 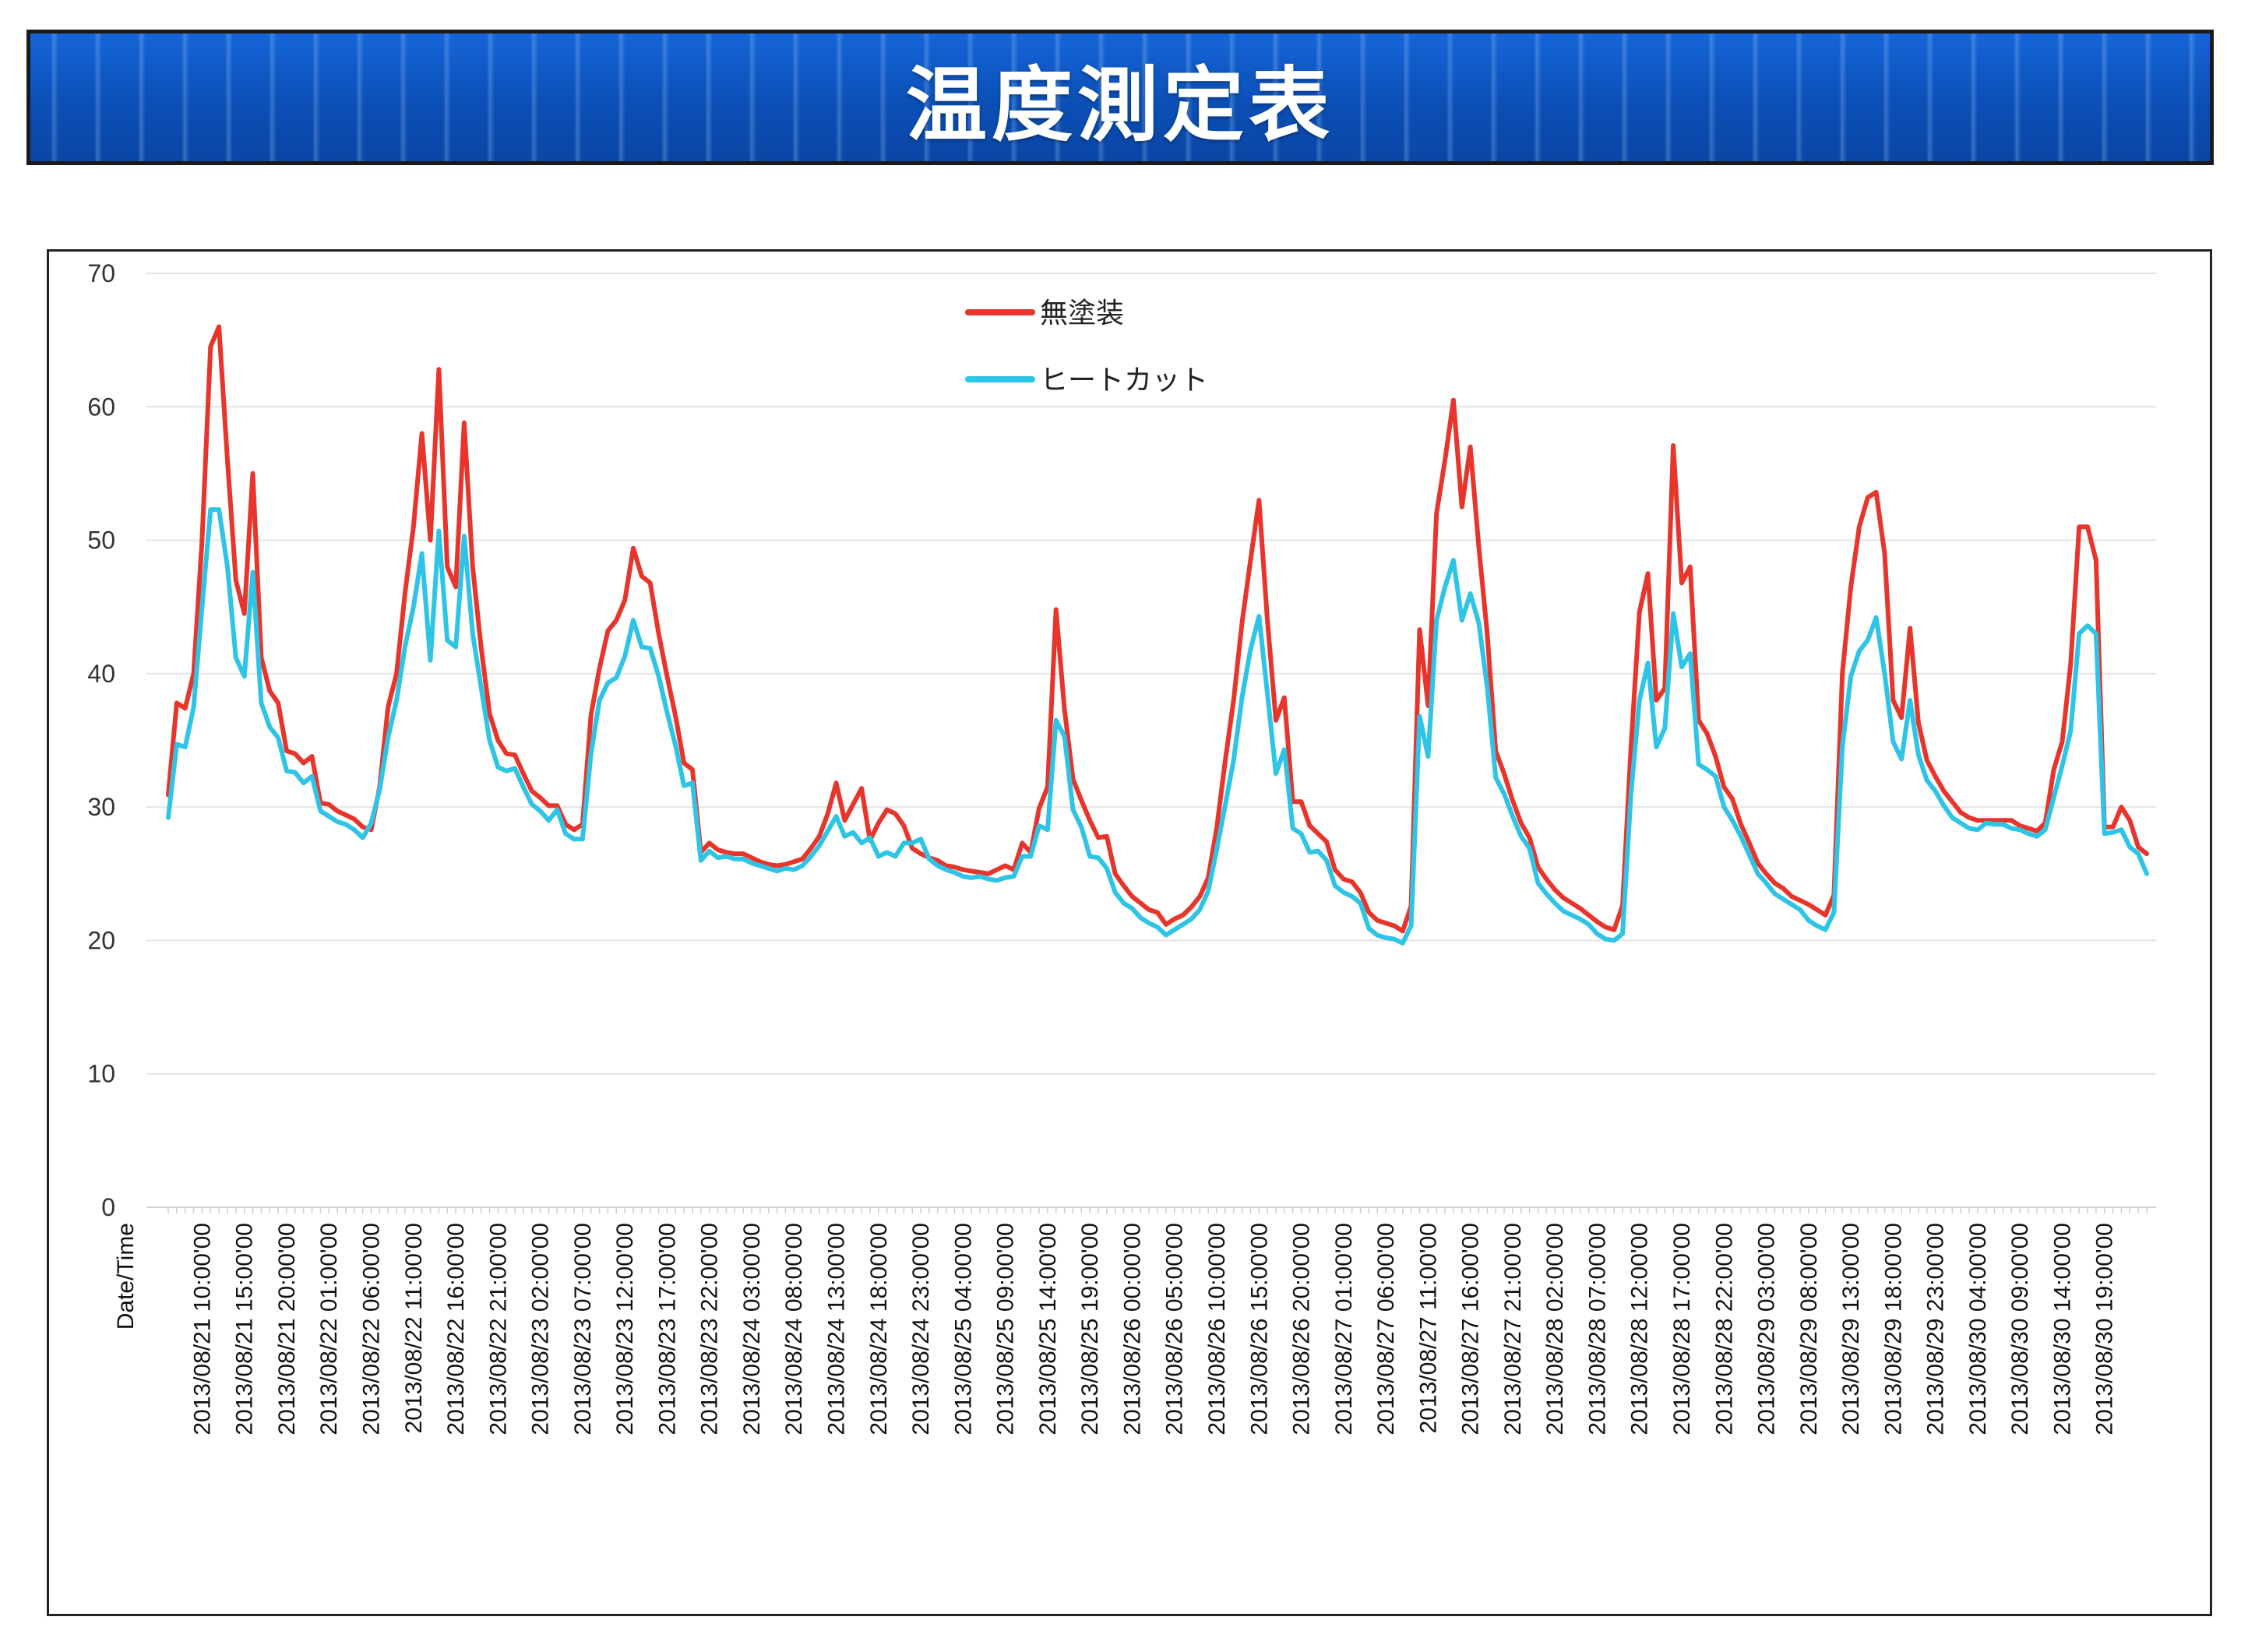 I want to click on x-tick-label: 2013/08/29 23:00'00, so click(x=1936, y=1329).